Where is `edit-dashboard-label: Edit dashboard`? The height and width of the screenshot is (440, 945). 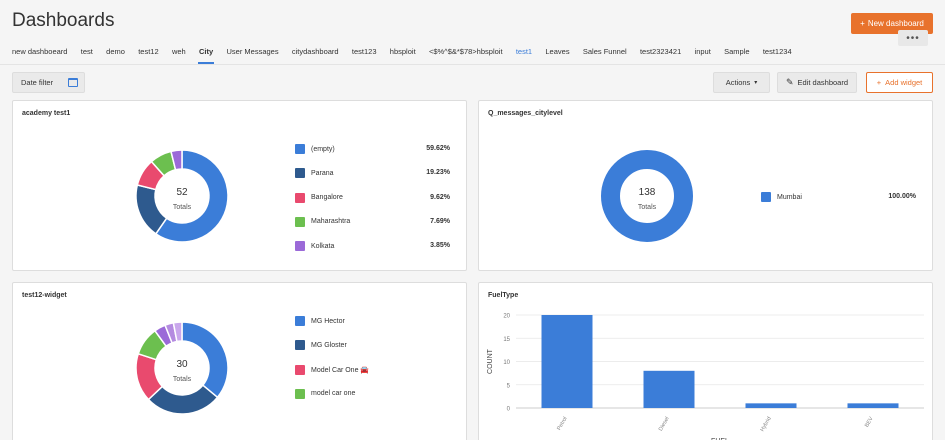 edit-dashboard-label: Edit dashboard is located at coordinates (822, 82).